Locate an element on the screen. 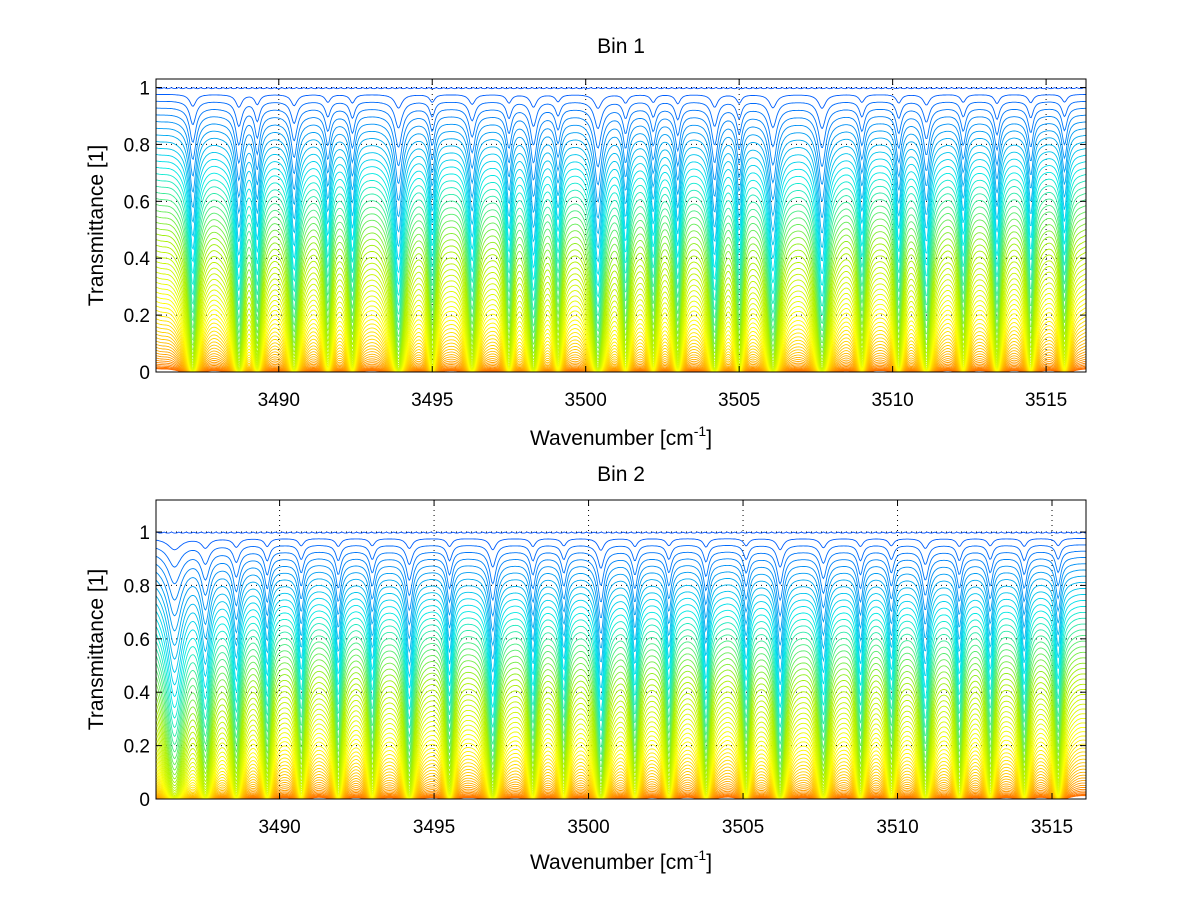 The width and height of the screenshot is (1200, 901). chart-title: Bin 2 is located at coordinates (621, 474).